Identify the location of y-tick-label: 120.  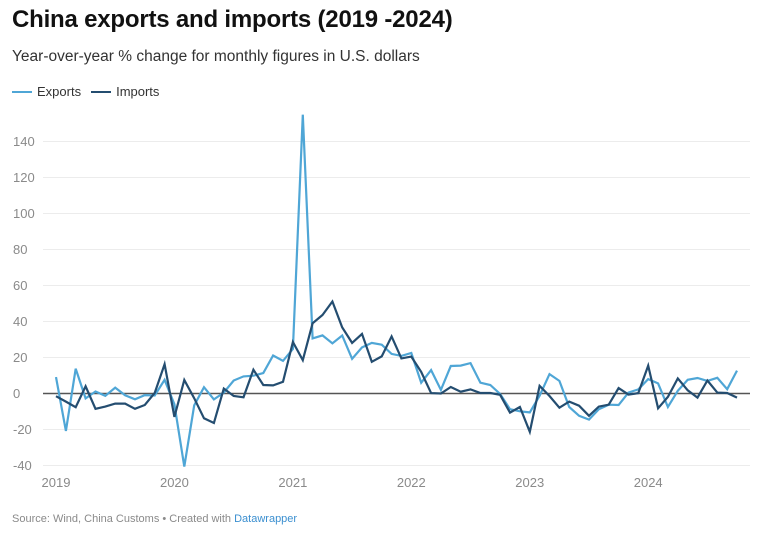
(24, 177).